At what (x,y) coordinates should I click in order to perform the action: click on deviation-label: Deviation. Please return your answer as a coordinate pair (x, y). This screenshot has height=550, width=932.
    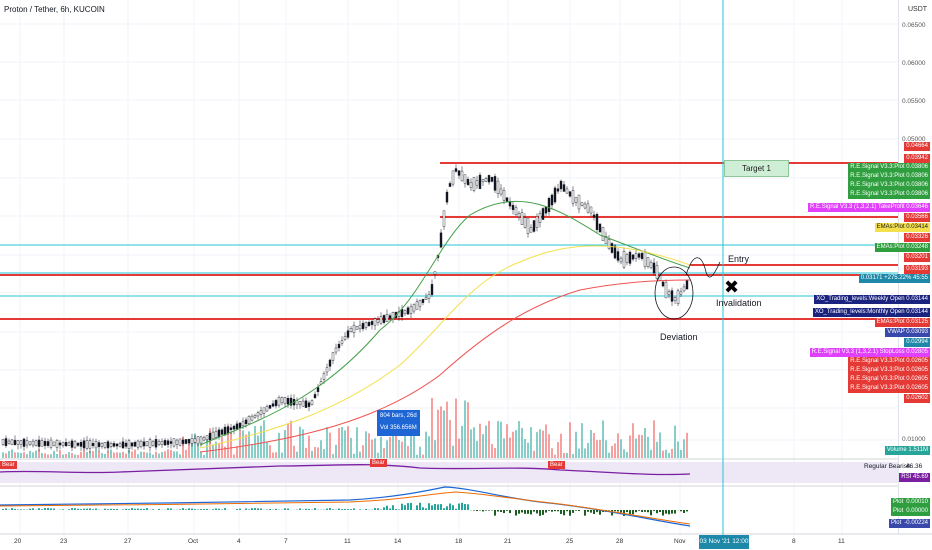
    Looking at the image, I should click on (679, 337).